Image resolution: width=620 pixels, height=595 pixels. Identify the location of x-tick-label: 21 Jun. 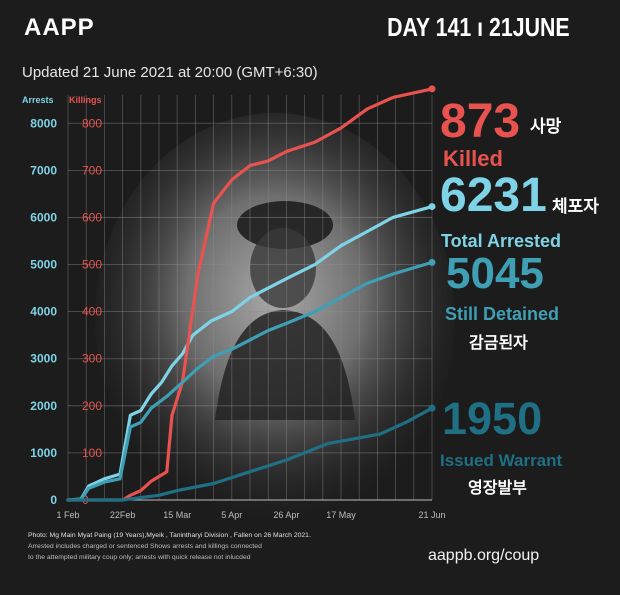
(431, 515).